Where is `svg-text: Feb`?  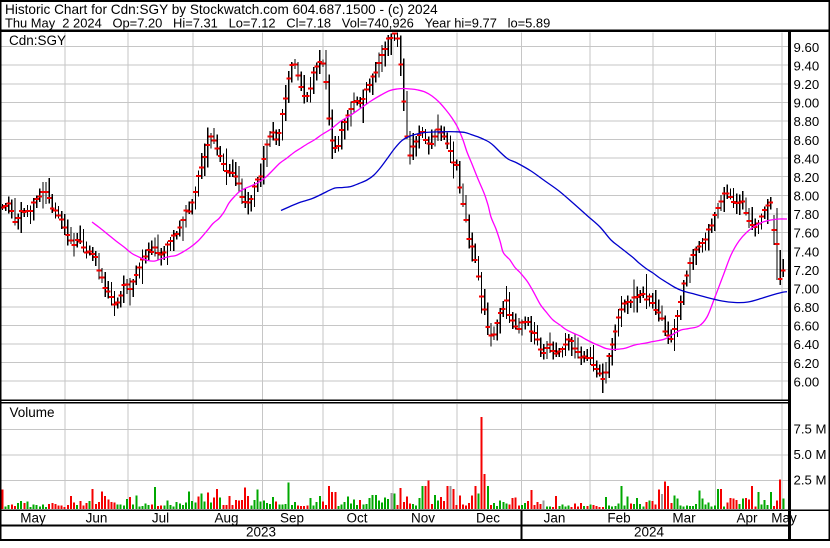 svg-text: Feb is located at coordinates (618, 518).